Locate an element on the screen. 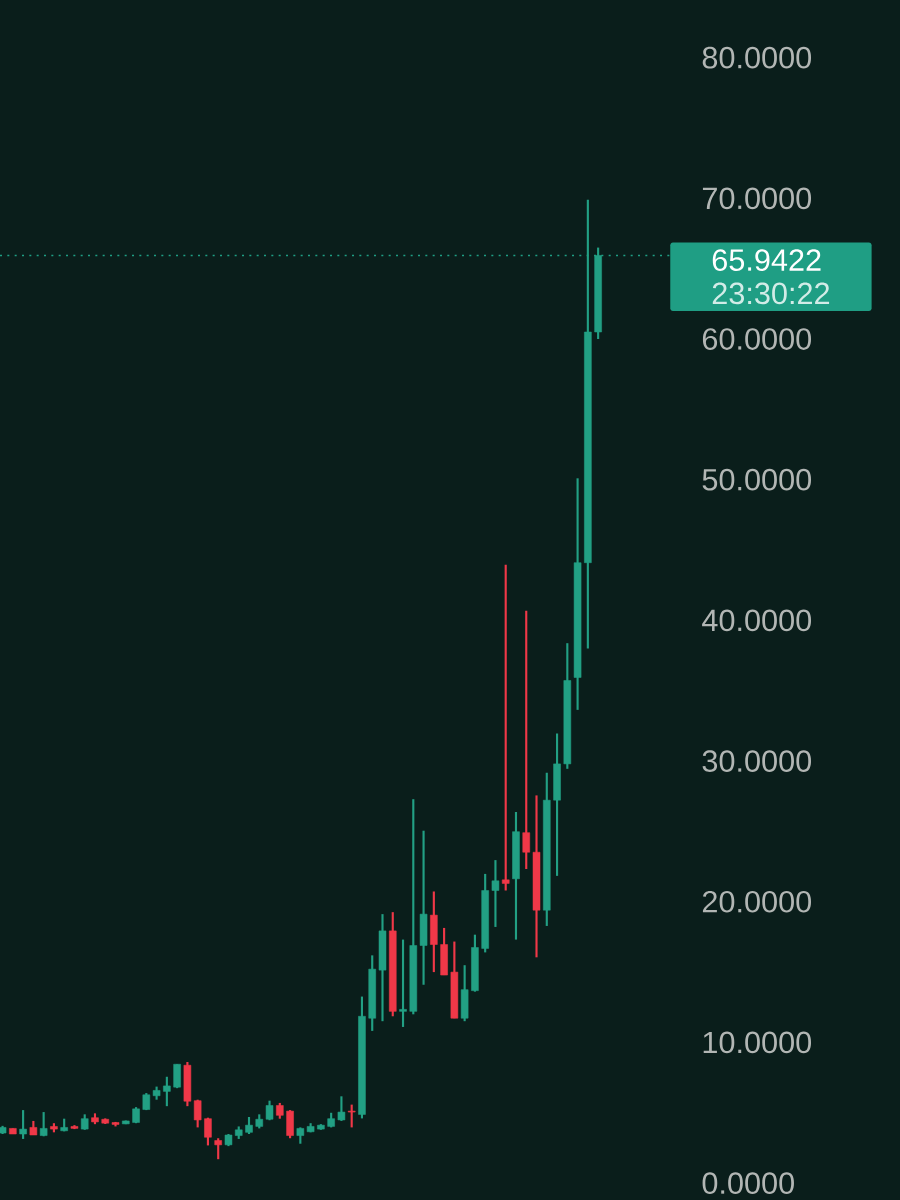 This screenshot has width=900, height=1200. y-tick-label: 70.0000 is located at coordinates (757, 198).